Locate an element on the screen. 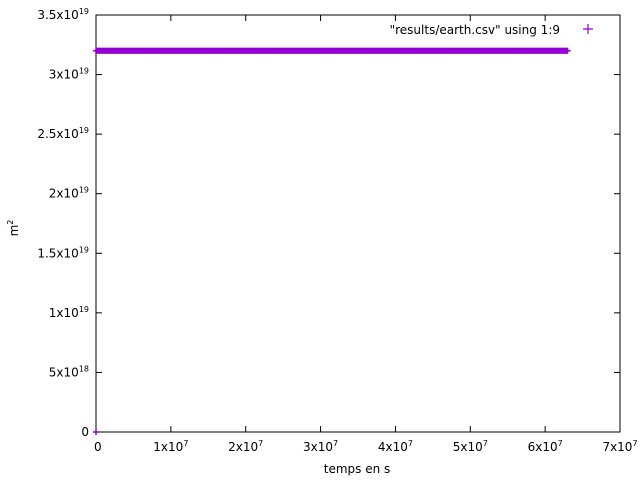 The height and width of the screenshot is (480, 640). tick-label: 6x10⁷ is located at coordinates (545, 446).